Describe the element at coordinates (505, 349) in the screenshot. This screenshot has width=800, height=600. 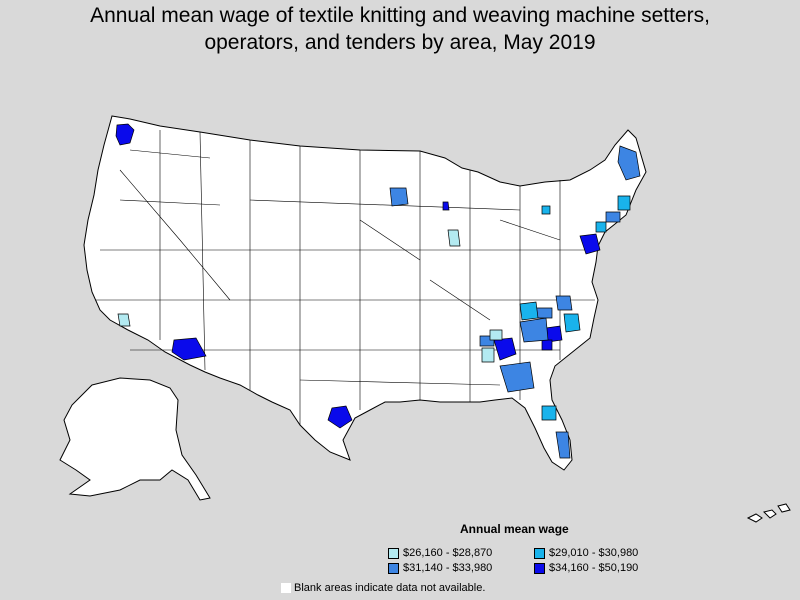
I see `area-south-carolina-upstate` at that location.